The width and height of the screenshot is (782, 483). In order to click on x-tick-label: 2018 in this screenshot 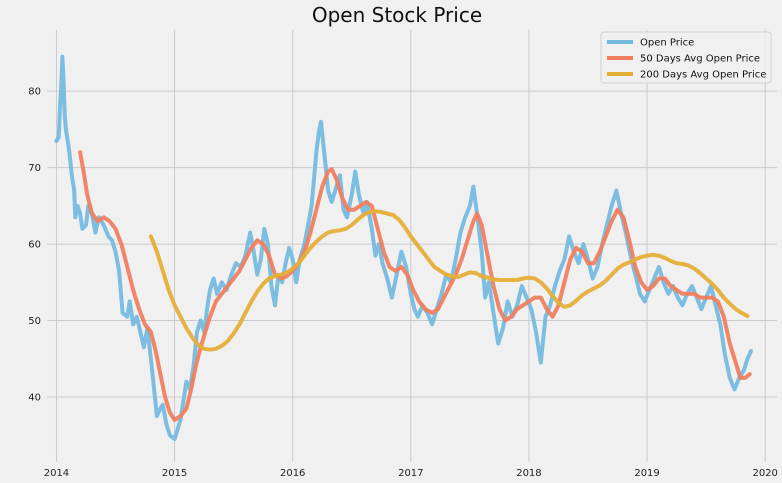, I will do `click(528, 473)`.